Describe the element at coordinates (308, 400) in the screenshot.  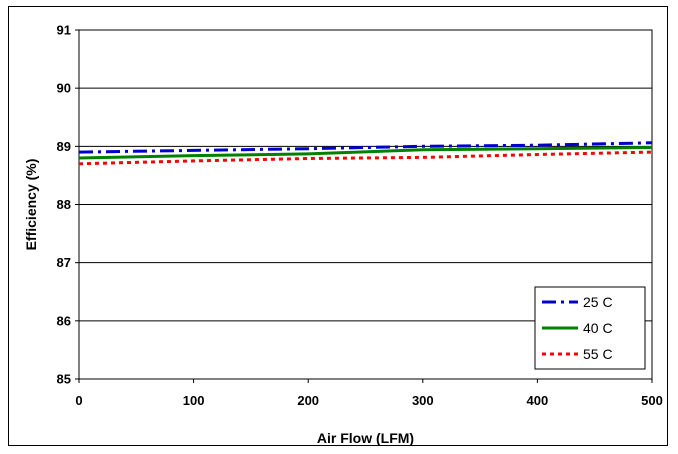
I see `x-tick-label: 200` at that location.